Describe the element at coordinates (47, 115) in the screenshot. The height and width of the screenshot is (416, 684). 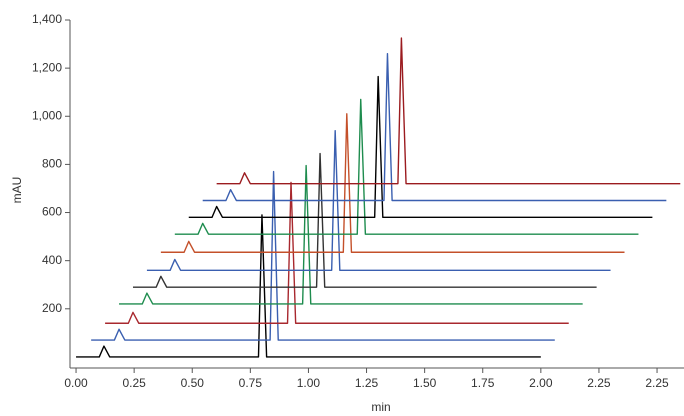
I see `y-tick-label: 1,000` at that location.